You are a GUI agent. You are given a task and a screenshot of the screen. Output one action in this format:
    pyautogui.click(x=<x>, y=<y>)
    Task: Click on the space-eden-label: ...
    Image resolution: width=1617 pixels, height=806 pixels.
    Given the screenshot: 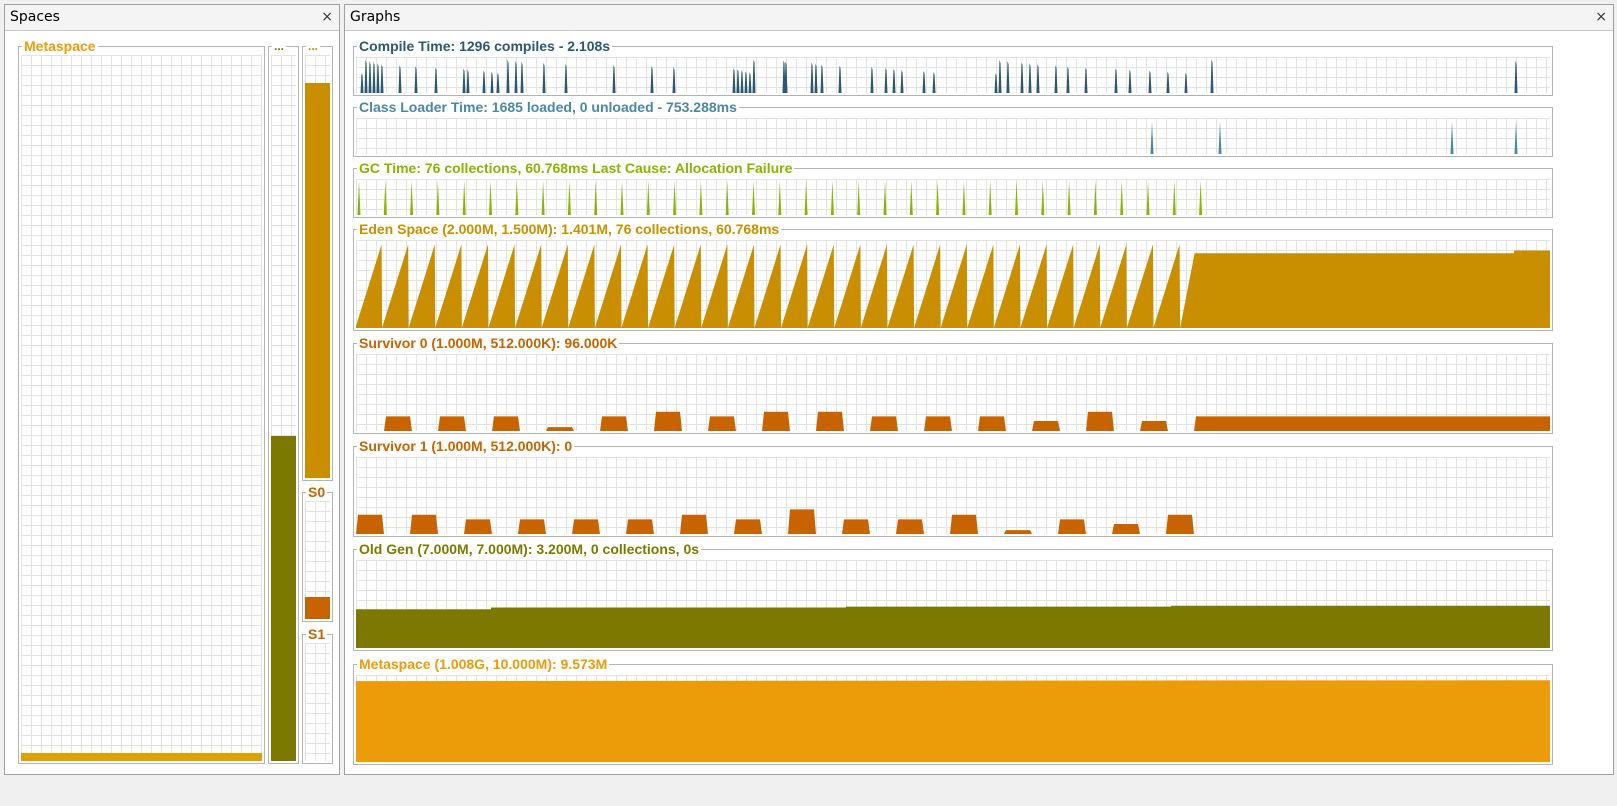 What is the action you would take?
    pyautogui.click(x=313, y=46)
    